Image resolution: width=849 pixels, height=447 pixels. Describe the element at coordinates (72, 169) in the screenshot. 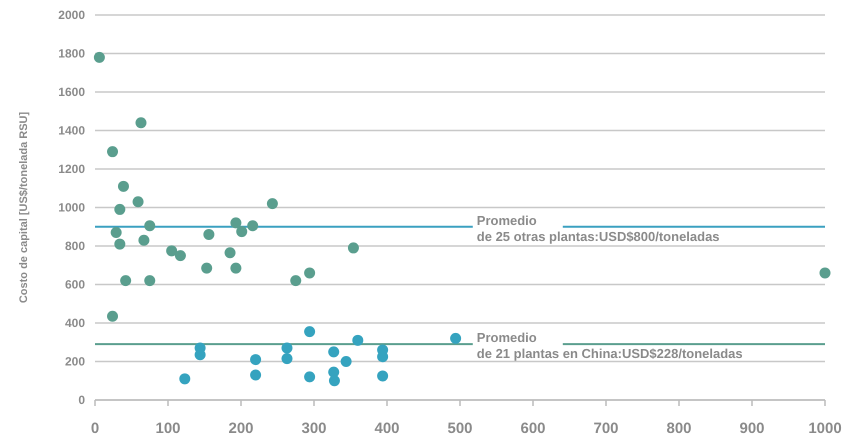

I see `y-tick-label: 1200` at that location.